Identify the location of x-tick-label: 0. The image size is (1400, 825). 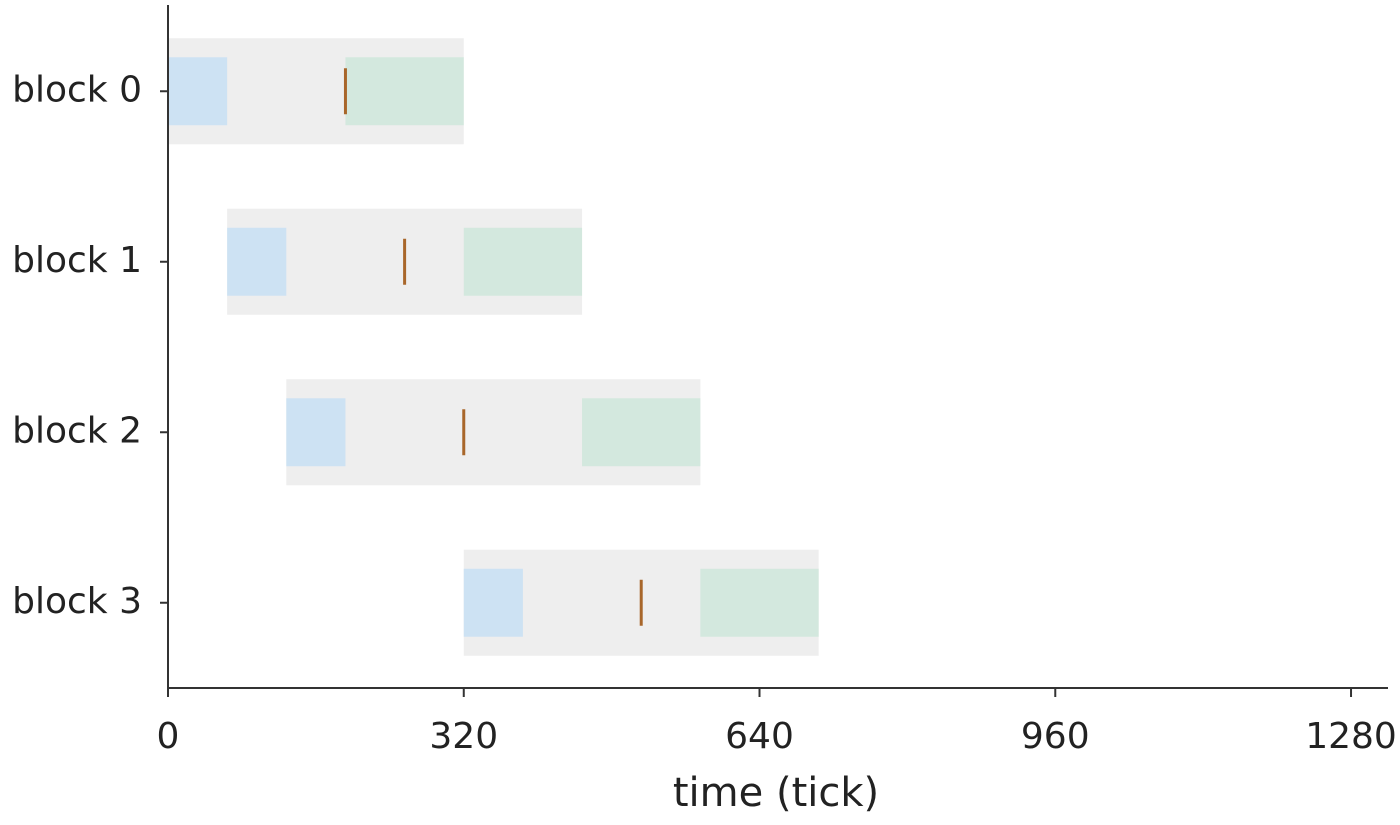
(168, 736).